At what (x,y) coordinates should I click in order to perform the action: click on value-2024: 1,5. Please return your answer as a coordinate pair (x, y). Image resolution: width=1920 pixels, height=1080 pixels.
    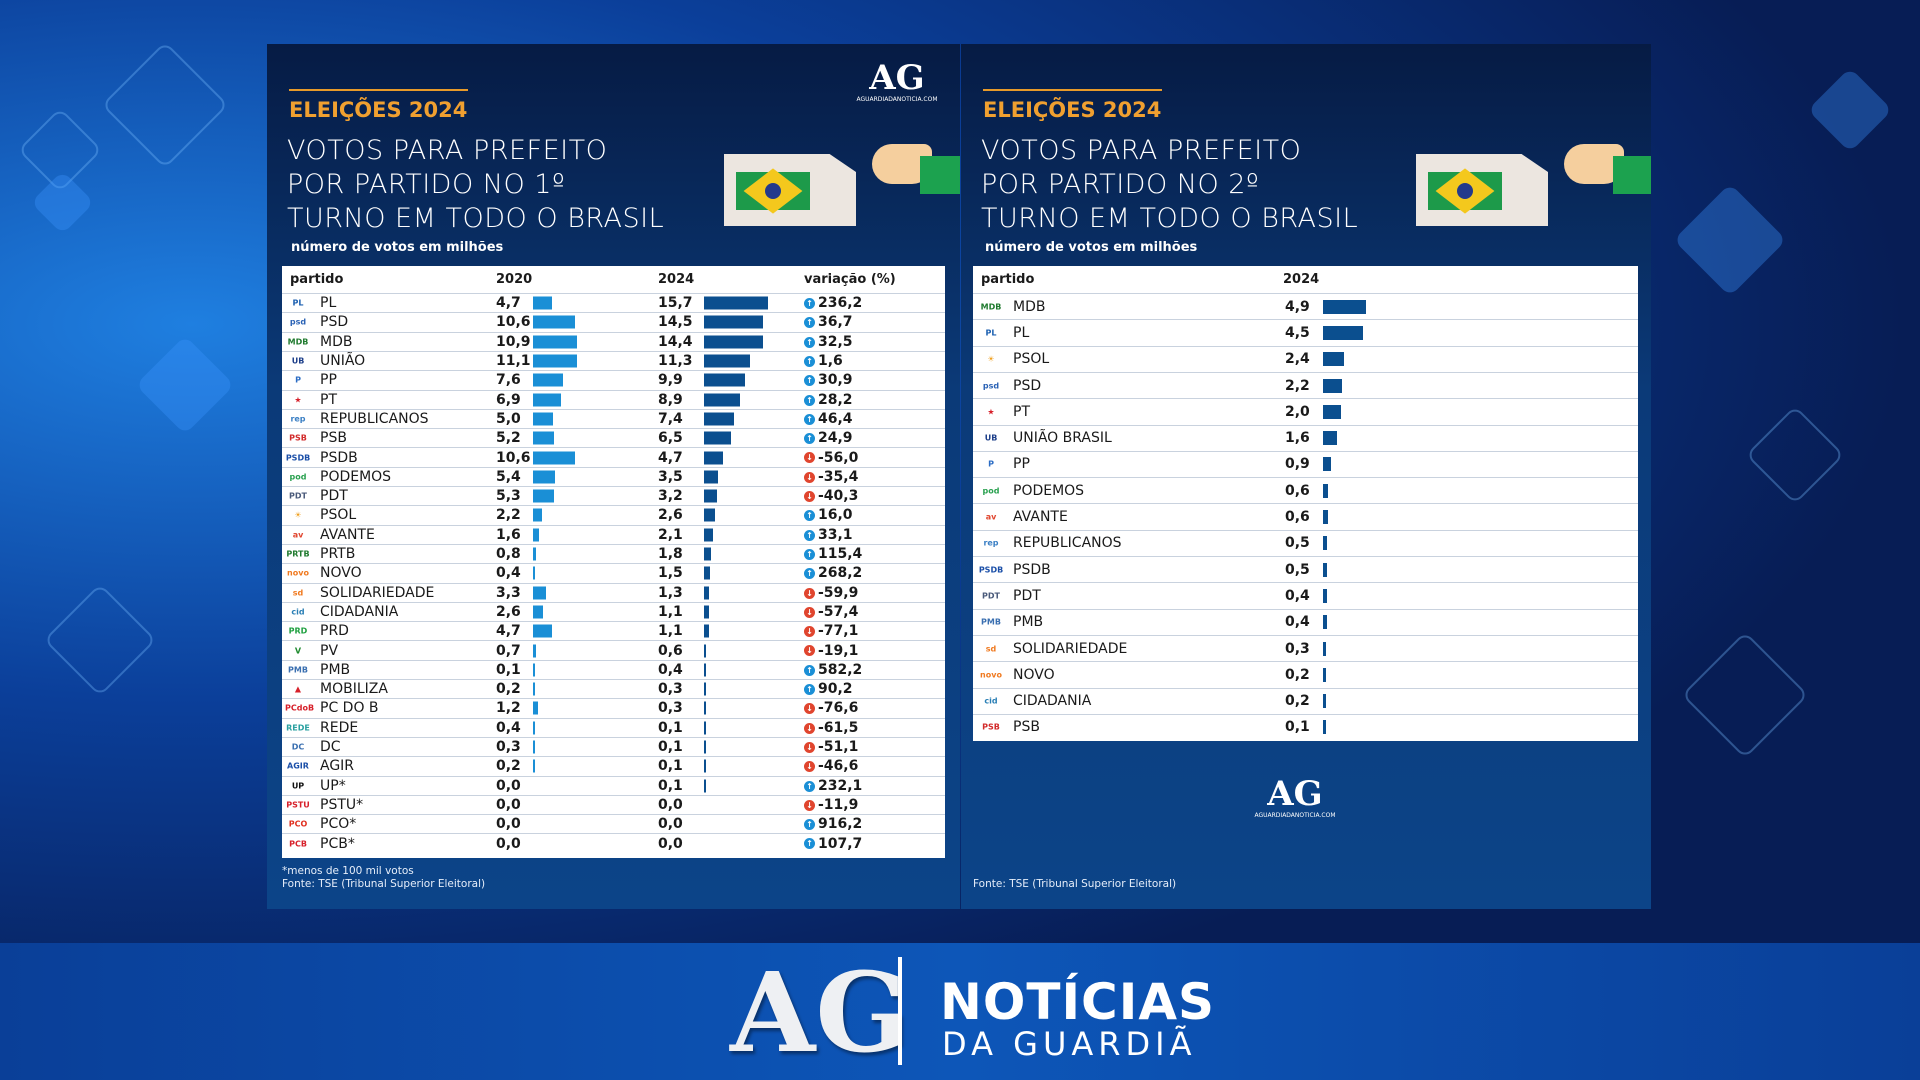
    Looking at the image, I should click on (670, 573).